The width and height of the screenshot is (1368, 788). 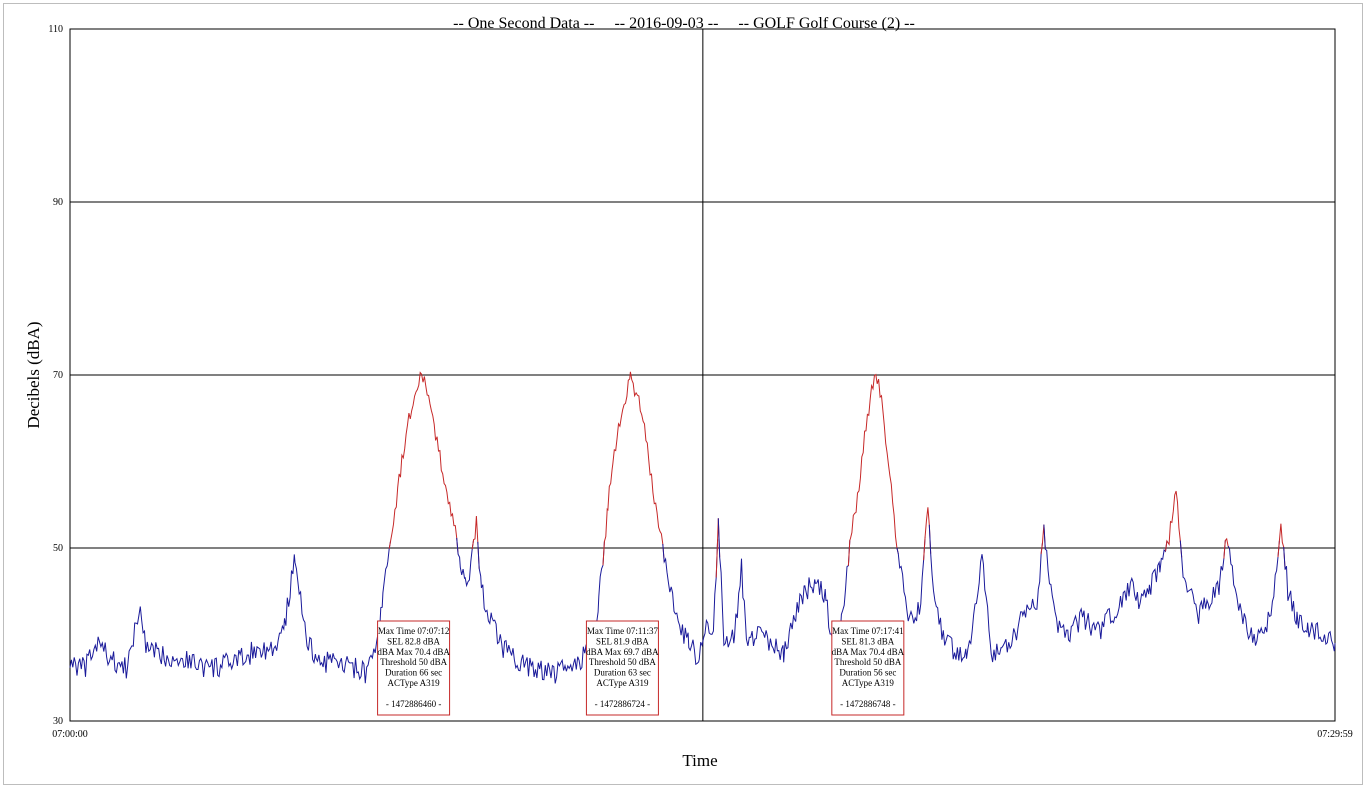 What do you see at coordinates (622, 652) in the screenshot?
I see `annotation-line: dBA Max 69.7 dBA` at bounding box center [622, 652].